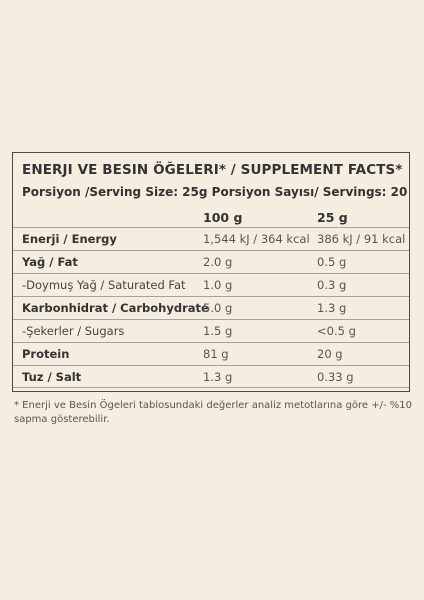 Image resolution: width=424 pixels, height=600 pixels. I want to click on value-25g: <0.5 g, so click(336, 331).